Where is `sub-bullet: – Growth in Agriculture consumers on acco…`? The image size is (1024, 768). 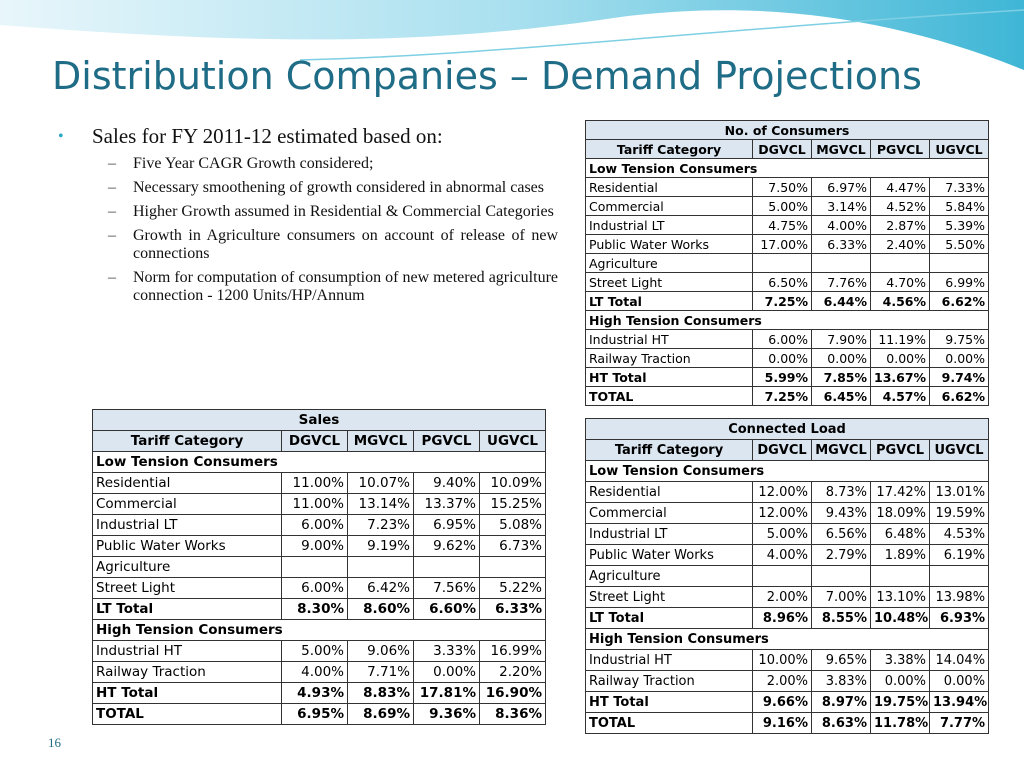 sub-bullet: – Growth in Agriculture consumers on acco… is located at coordinates (308, 245).